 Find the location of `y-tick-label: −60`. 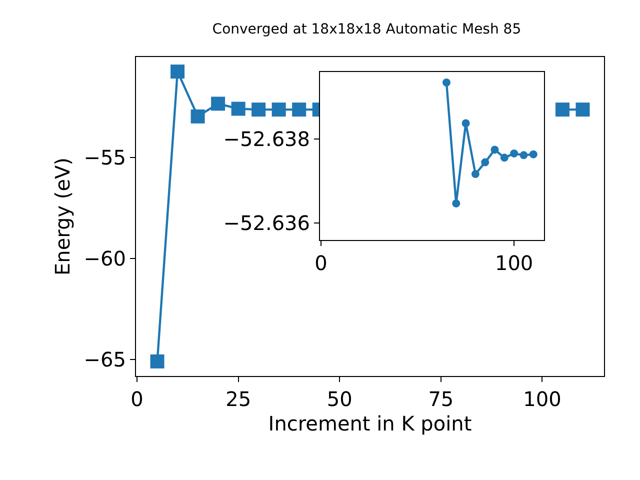

y-tick-label: −60 is located at coordinates (105, 258).